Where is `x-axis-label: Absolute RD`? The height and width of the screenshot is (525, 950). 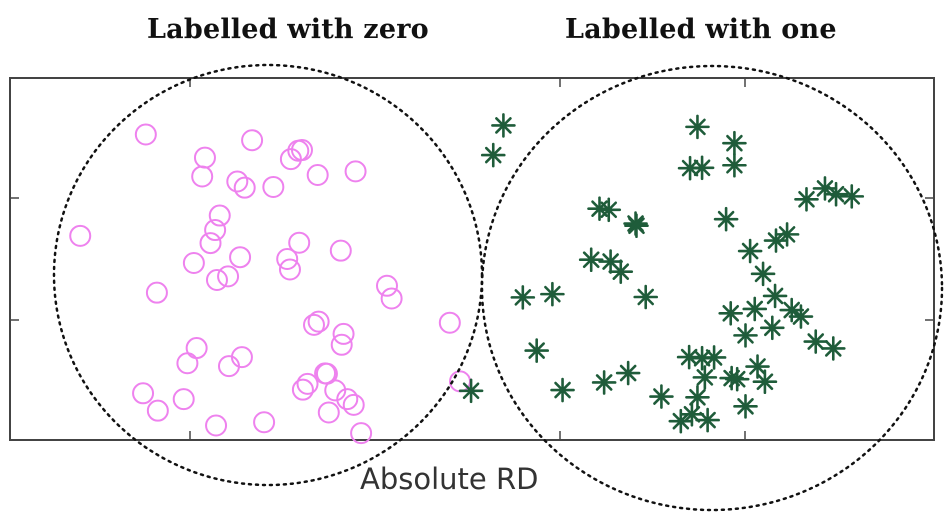
x-axis-label: Absolute RD is located at coordinates (449, 479).